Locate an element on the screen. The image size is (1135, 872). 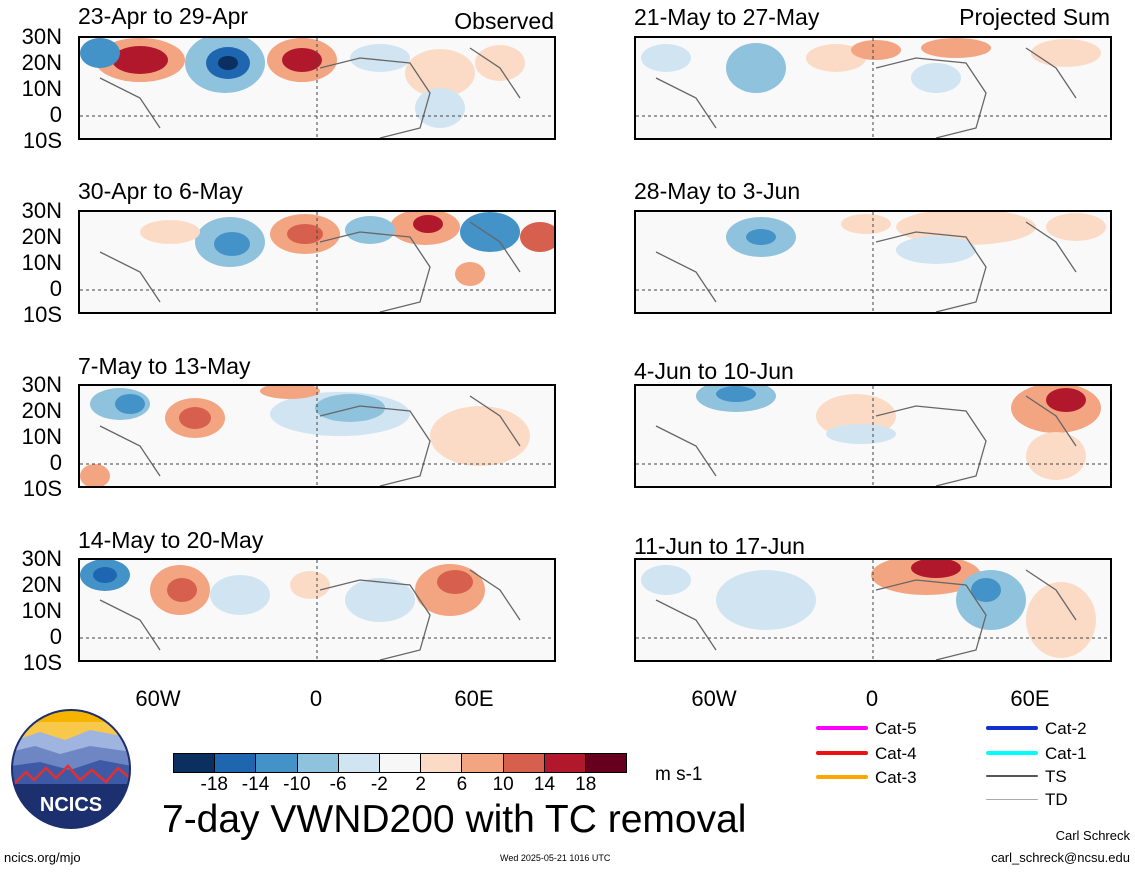
colorbar-tick-label: -6 is located at coordinates (338, 784).